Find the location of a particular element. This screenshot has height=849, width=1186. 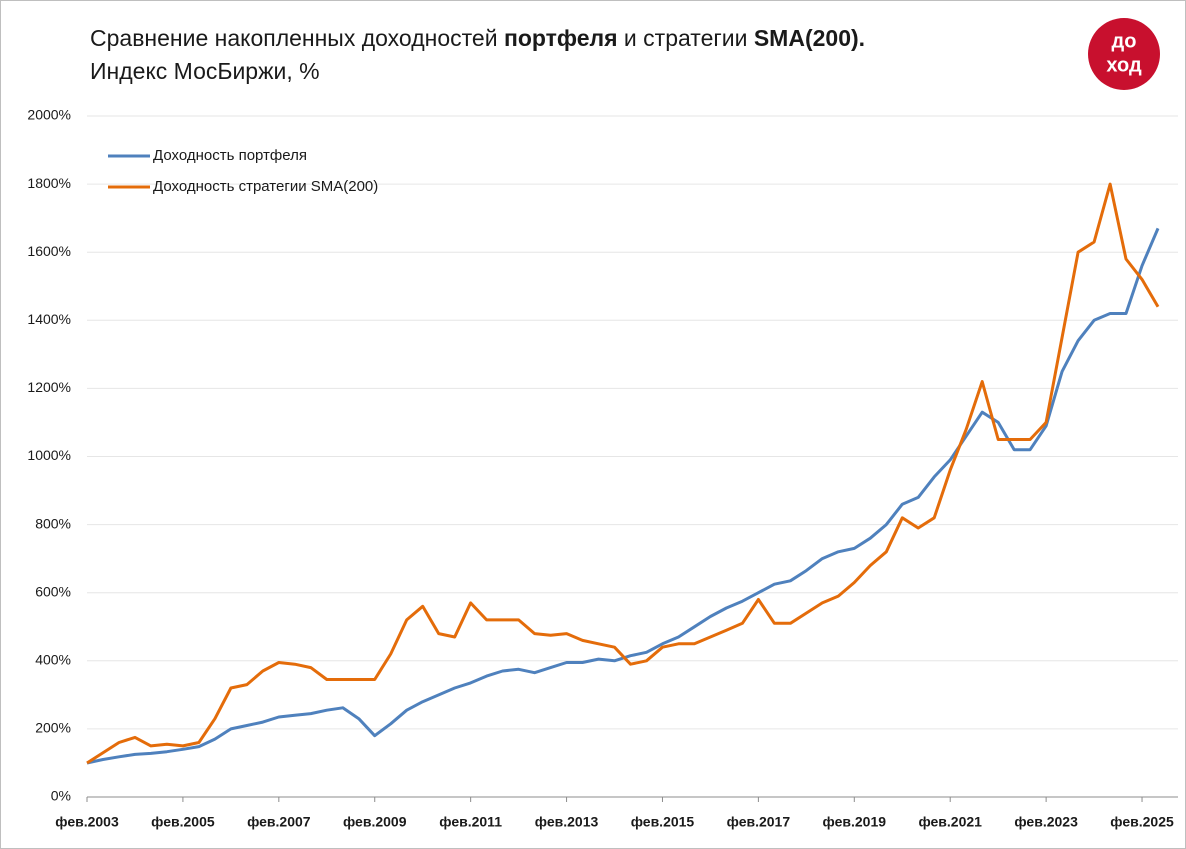

legend-label: Доходность стратегии SMA(200) is located at coordinates (265, 186).